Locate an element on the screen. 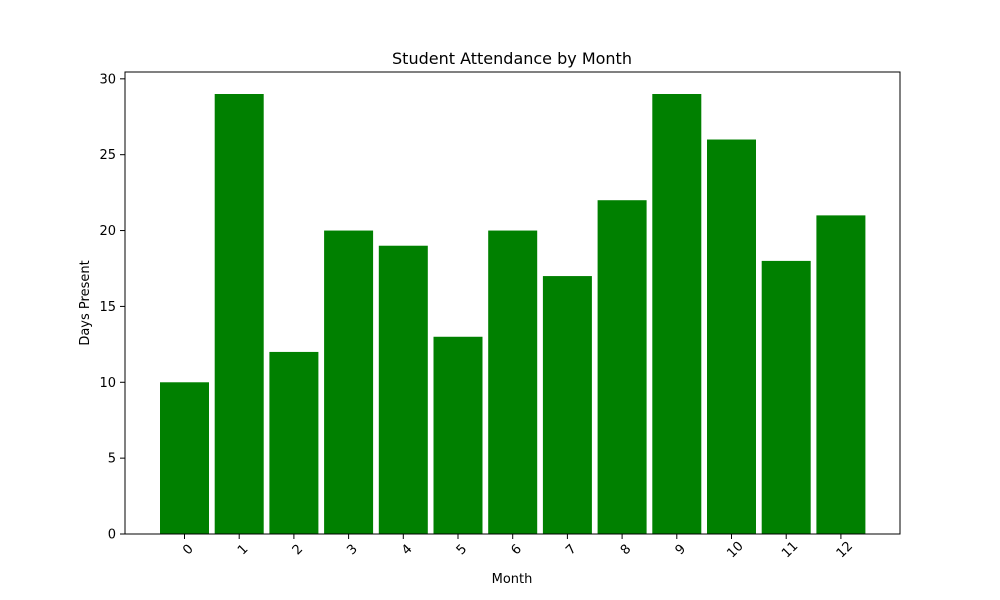  y-tick-label: 25 is located at coordinates (107, 155).